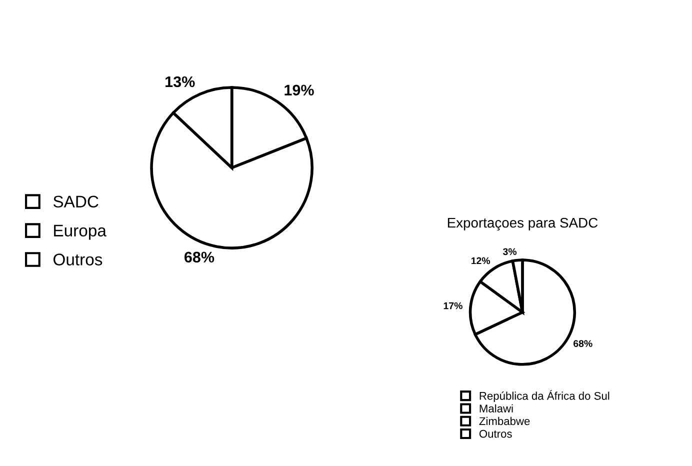 This screenshot has height=466, width=692. What do you see at coordinates (299, 90) in the screenshot?
I see `data-label: 19%` at bounding box center [299, 90].